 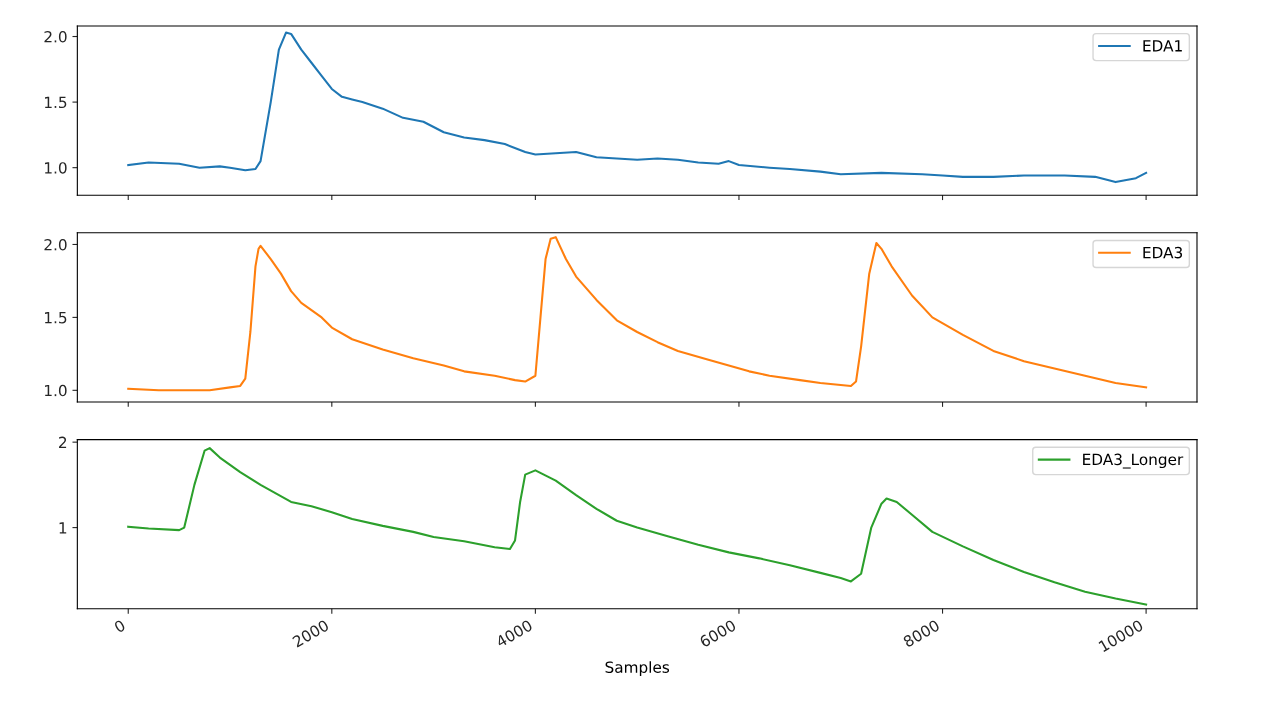 What do you see at coordinates (637, 668) in the screenshot?
I see `x-axis-title: Samples` at bounding box center [637, 668].